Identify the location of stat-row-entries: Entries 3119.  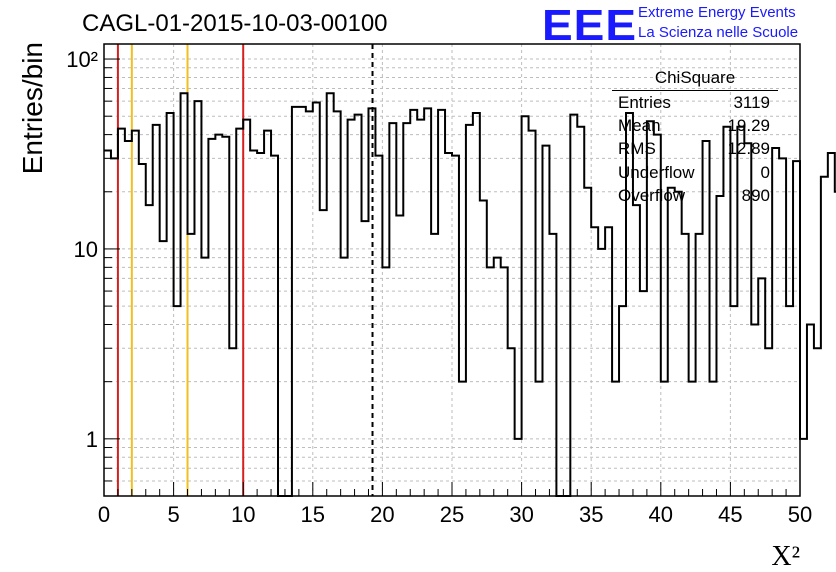
(694, 103).